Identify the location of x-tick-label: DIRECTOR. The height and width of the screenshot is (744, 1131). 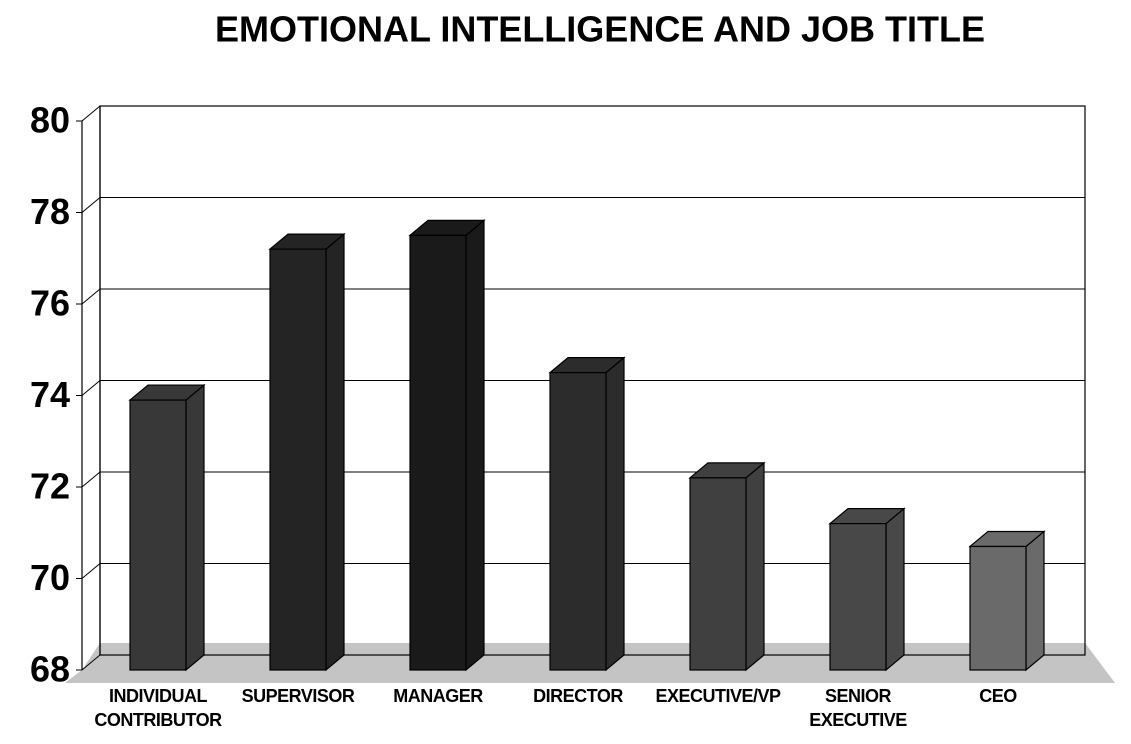
(578, 696).